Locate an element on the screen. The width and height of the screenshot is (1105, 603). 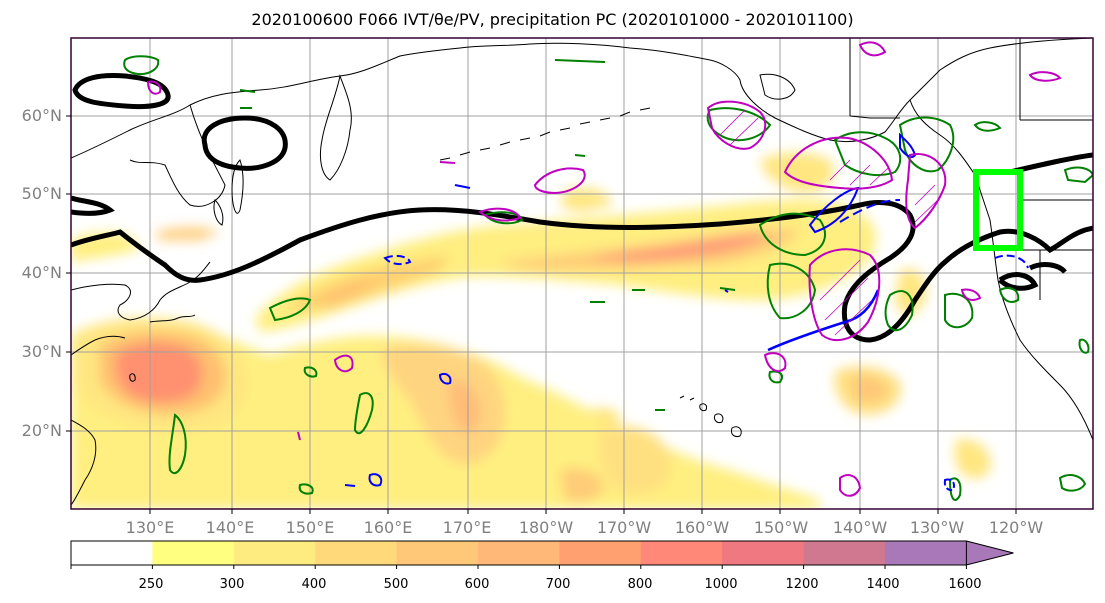
colorbar-label: 800 is located at coordinates (640, 584).